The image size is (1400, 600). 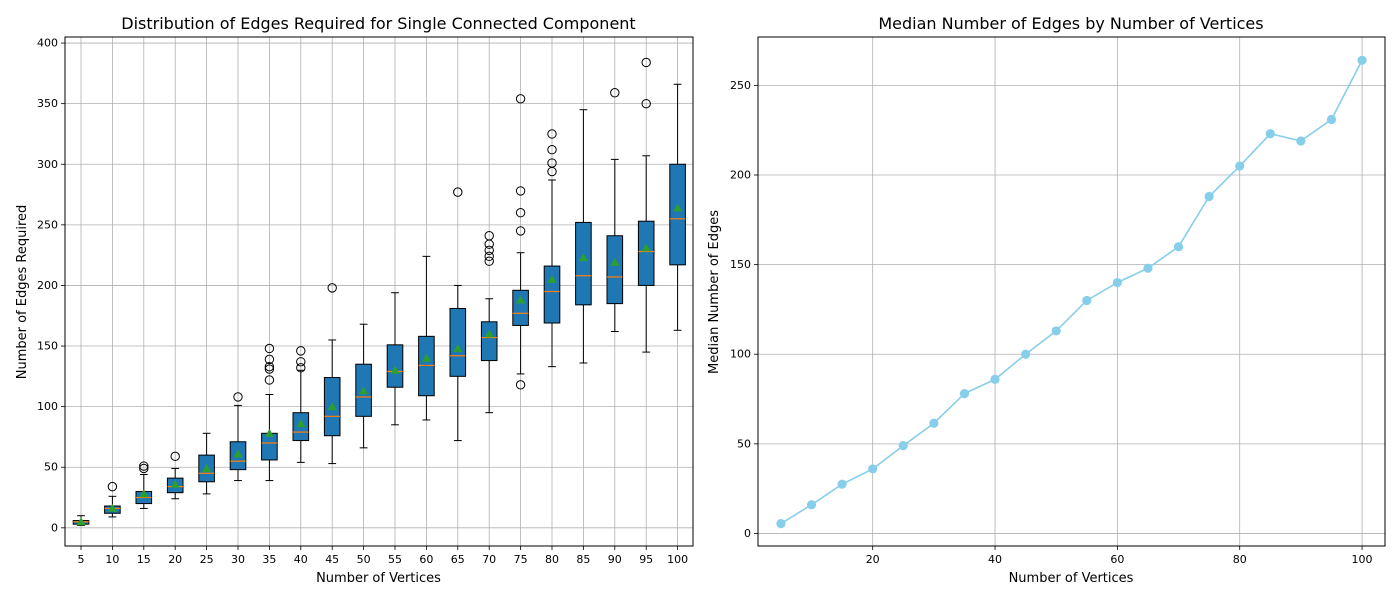 I want to click on chart1-x-tick-label: 35, so click(x=269, y=559).